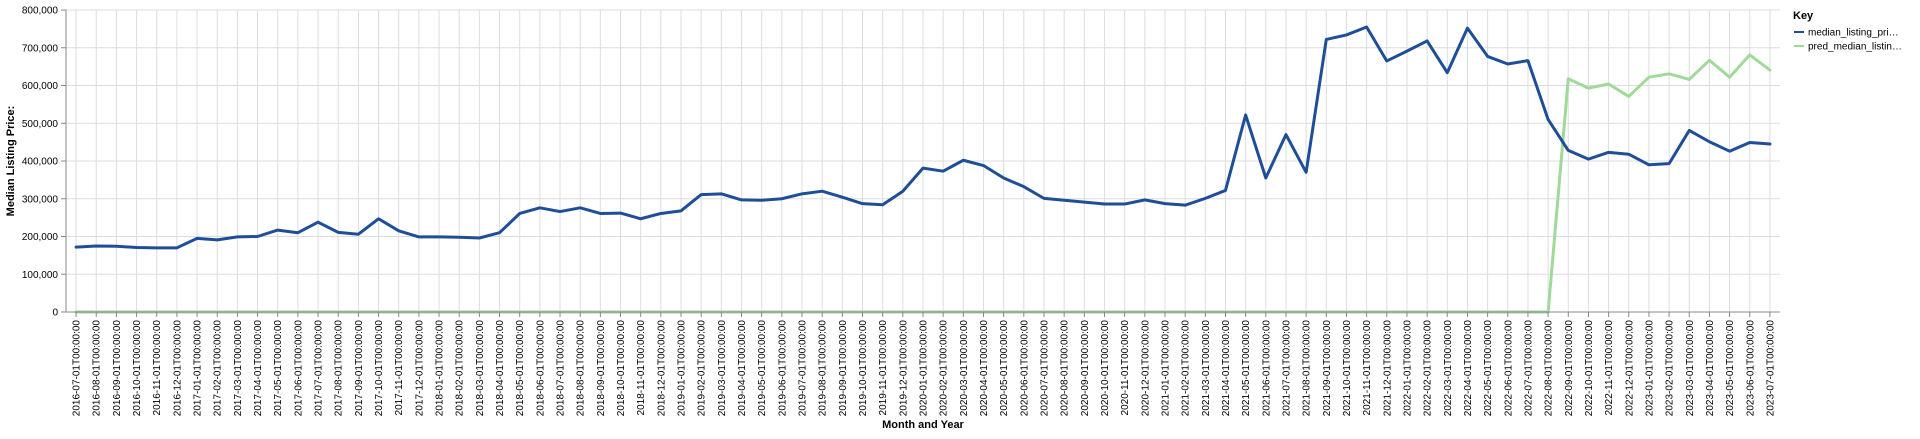 The height and width of the screenshot is (439, 1920). Describe the element at coordinates (722, 368) in the screenshot. I see `x-tick-label: 2019-03-01T00:00:00` at that location.